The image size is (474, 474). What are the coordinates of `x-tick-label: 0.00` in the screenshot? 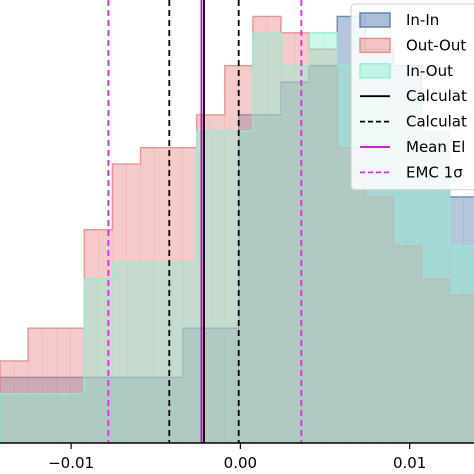 It's located at (240, 463).